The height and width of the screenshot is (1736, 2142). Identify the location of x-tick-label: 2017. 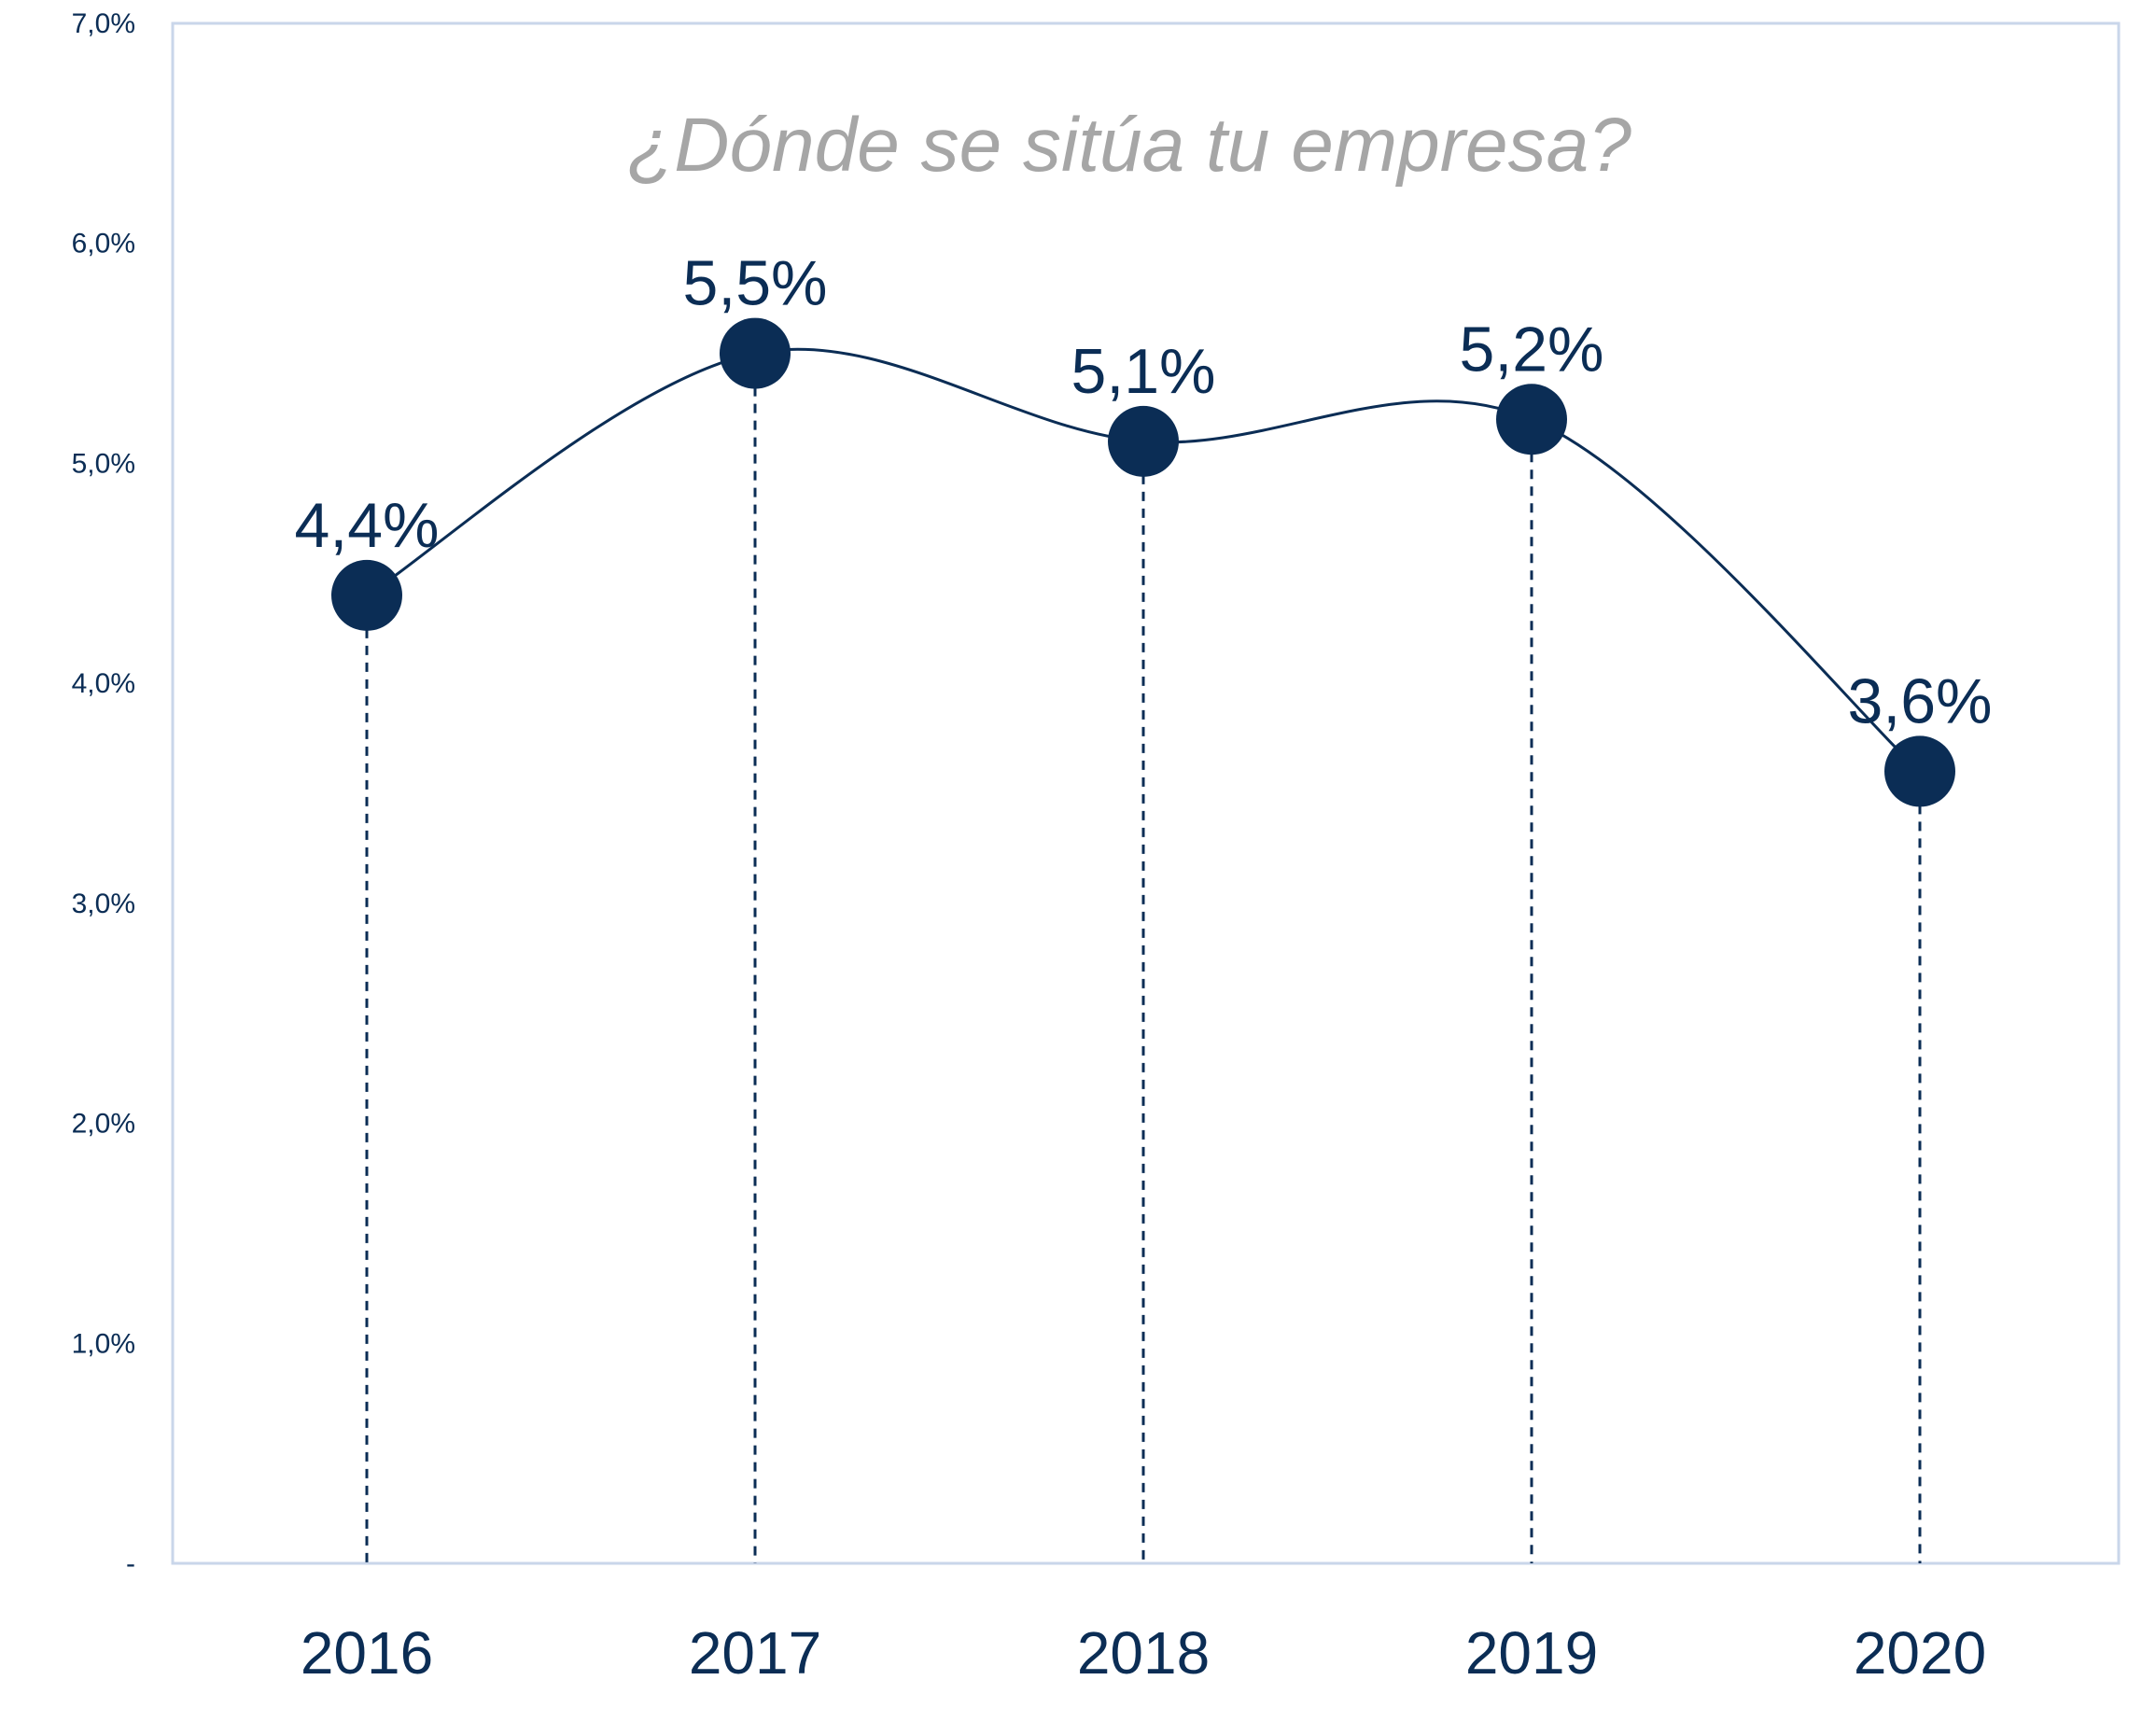
(755, 1653).